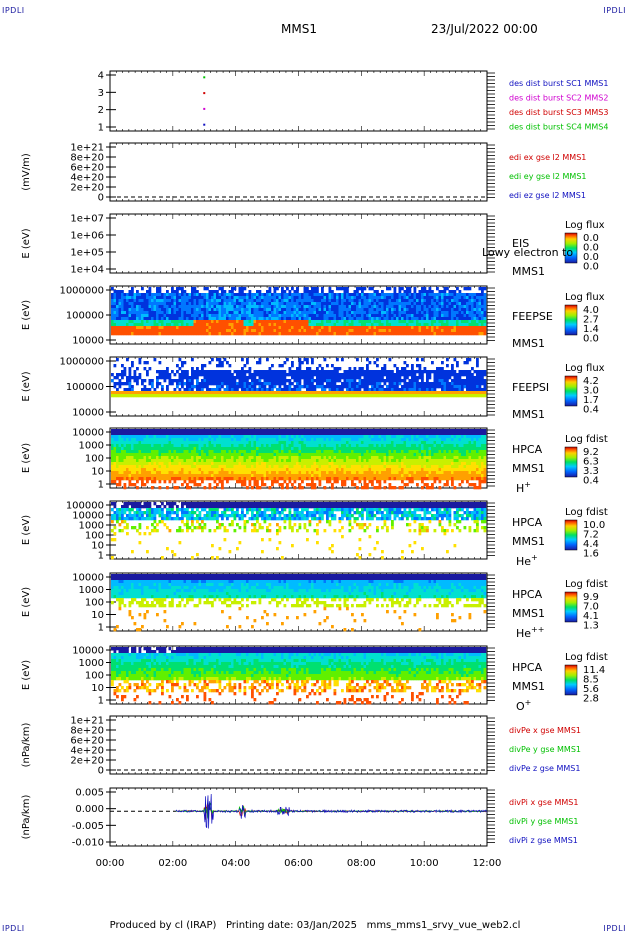 The width and height of the screenshot is (630, 934). I want to click on y-tick-label: 6e+20, so click(87, 741).